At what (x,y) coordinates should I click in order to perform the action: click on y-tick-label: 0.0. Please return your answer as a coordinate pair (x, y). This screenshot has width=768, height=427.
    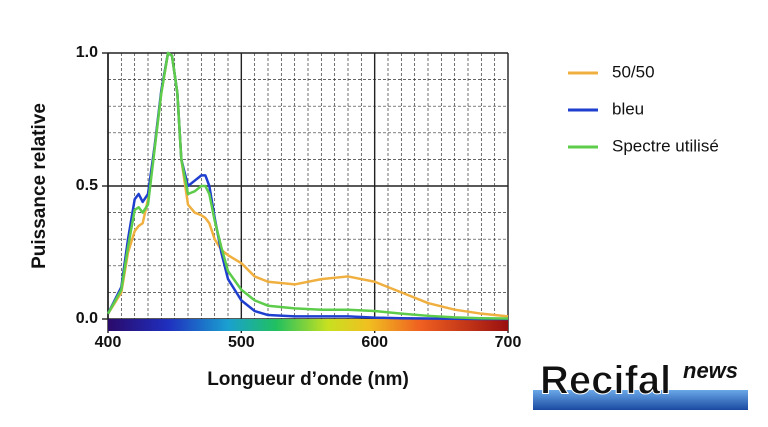
    Looking at the image, I should click on (87, 318).